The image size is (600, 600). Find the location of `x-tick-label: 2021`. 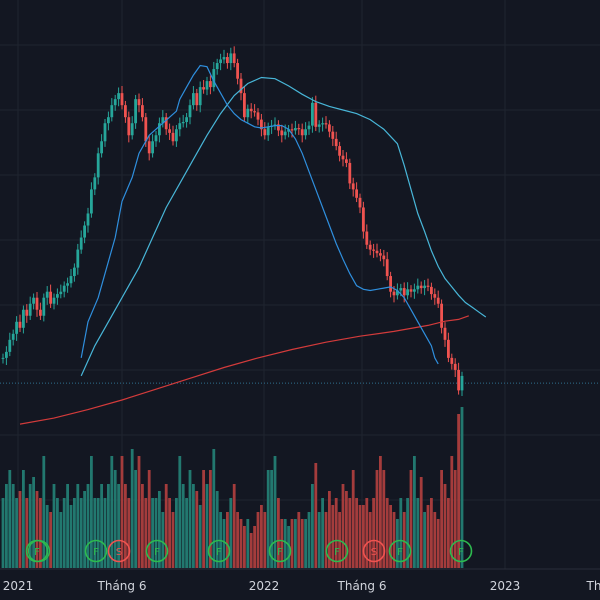

x-tick-label: 2021 is located at coordinates (18, 586).